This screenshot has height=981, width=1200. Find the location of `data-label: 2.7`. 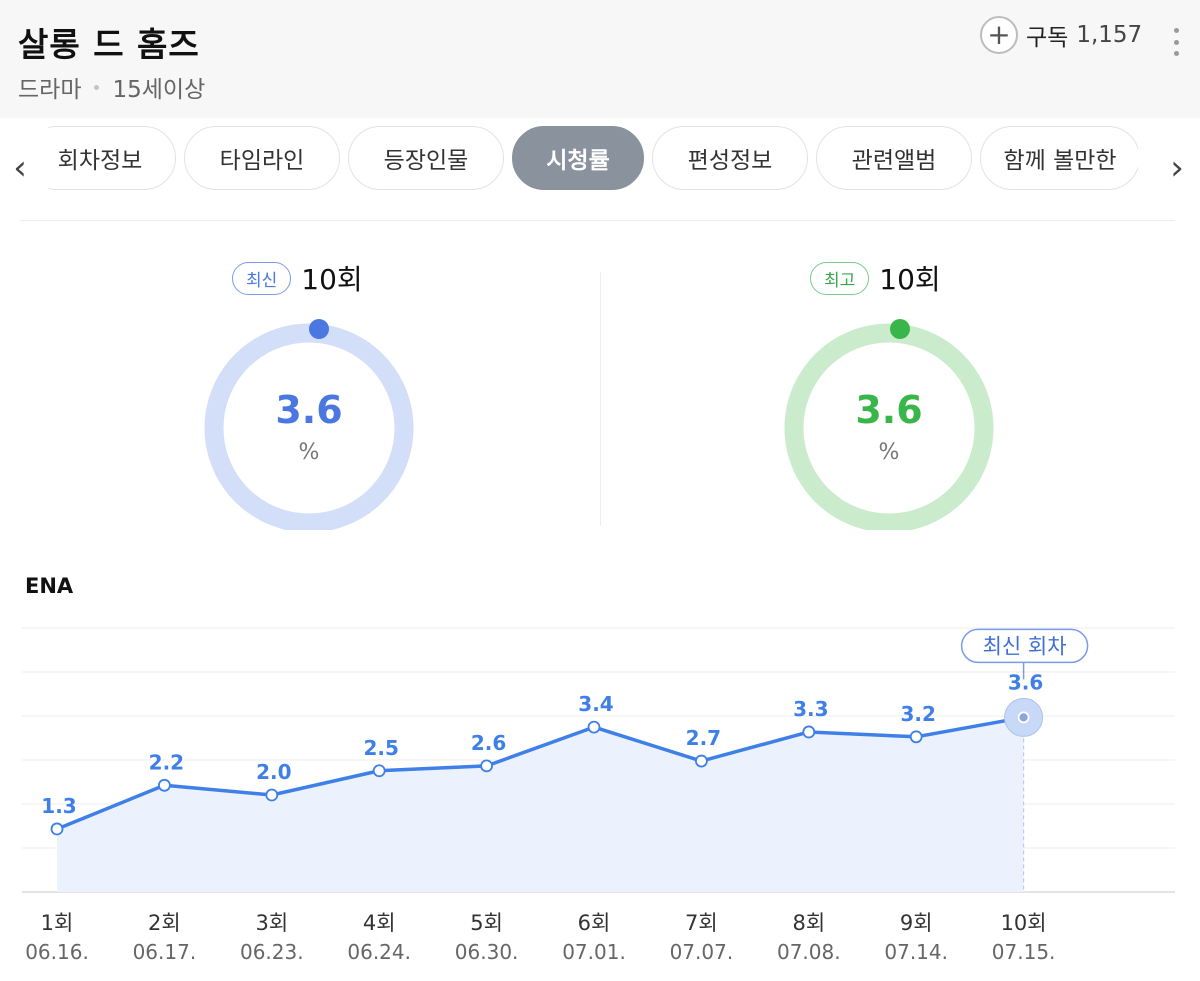

data-label: 2.7 is located at coordinates (703, 738).